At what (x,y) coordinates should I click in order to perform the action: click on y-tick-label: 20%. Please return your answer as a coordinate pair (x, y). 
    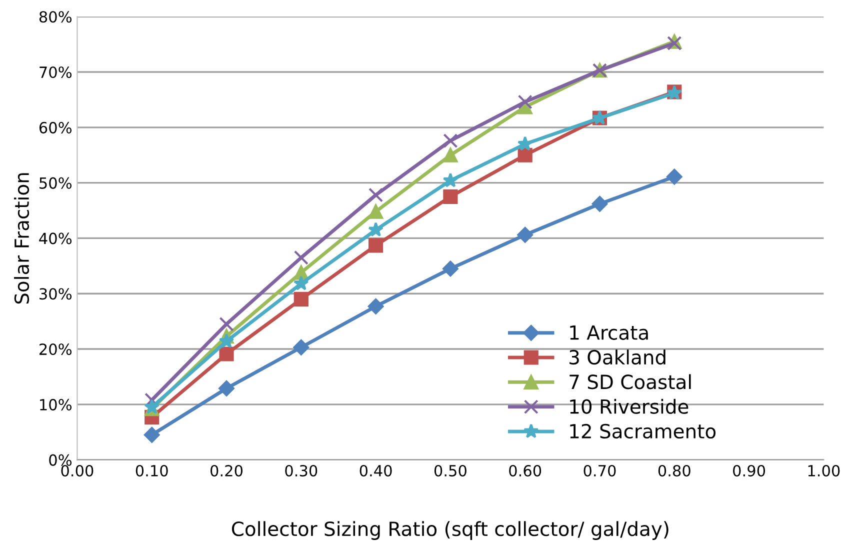
    Looking at the image, I should click on (56, 349).